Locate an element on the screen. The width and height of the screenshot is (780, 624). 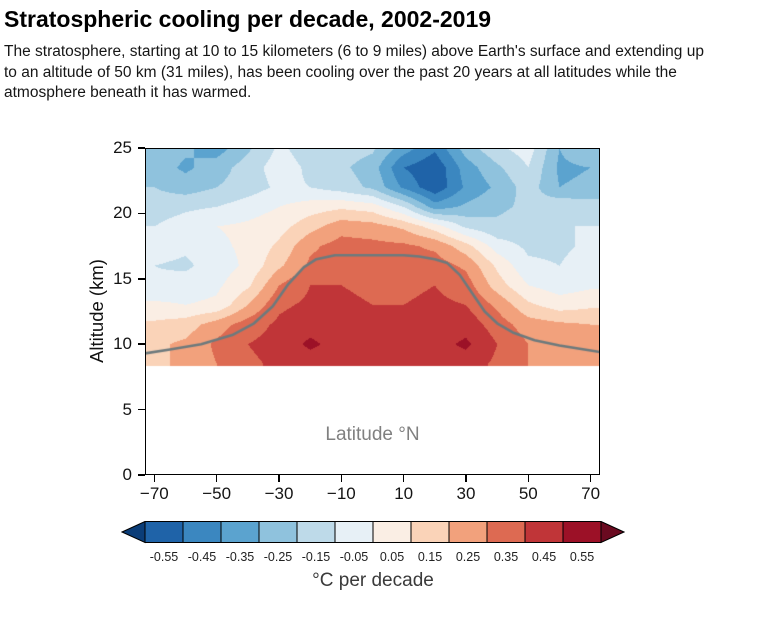
y-tick-label: 20 is located at coordinates (122, 213).